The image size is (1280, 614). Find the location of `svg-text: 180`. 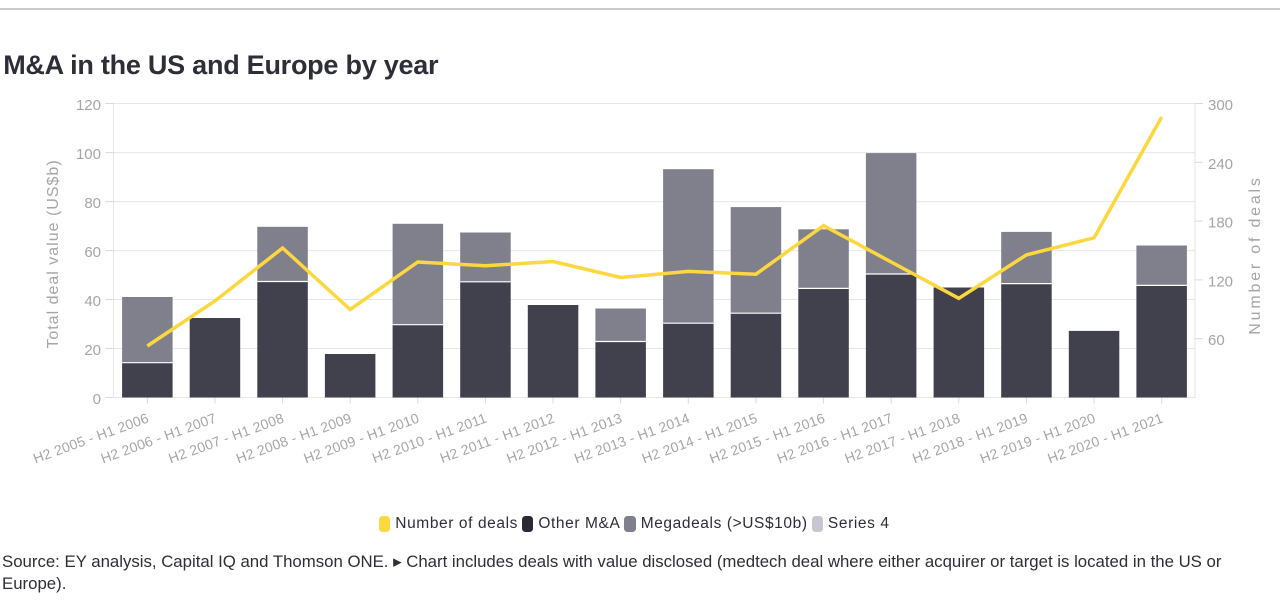

svg-text: 180 is located at coordinates (1220, 223).